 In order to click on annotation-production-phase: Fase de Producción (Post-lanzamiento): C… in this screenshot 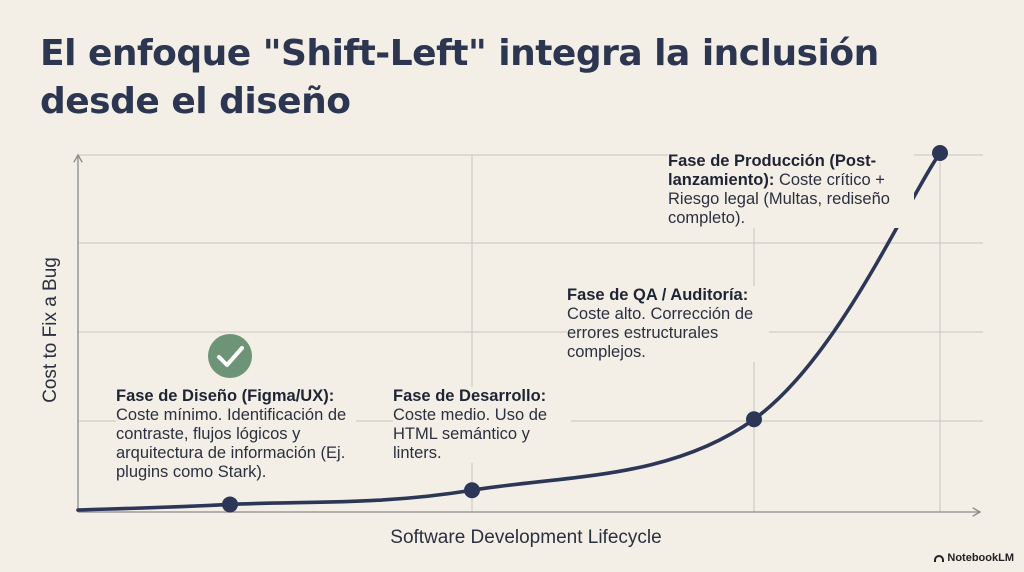, I will do `click(791, 190)`.